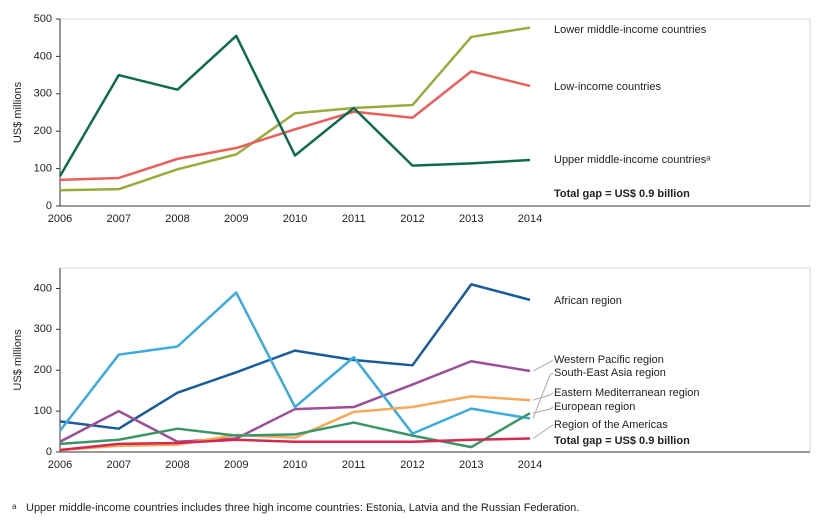 The height and width of the screenshot is (520, 822). What do you see at coordinates (630, 30) in the screenshot?
I see `series-label: Lower middle-income countries` at bounding box center [630, 30].